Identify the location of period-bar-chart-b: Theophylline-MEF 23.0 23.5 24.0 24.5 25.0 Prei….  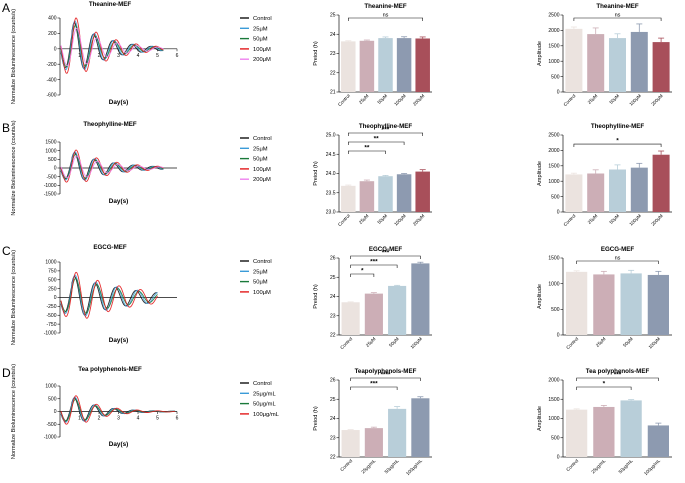
(372, 175).